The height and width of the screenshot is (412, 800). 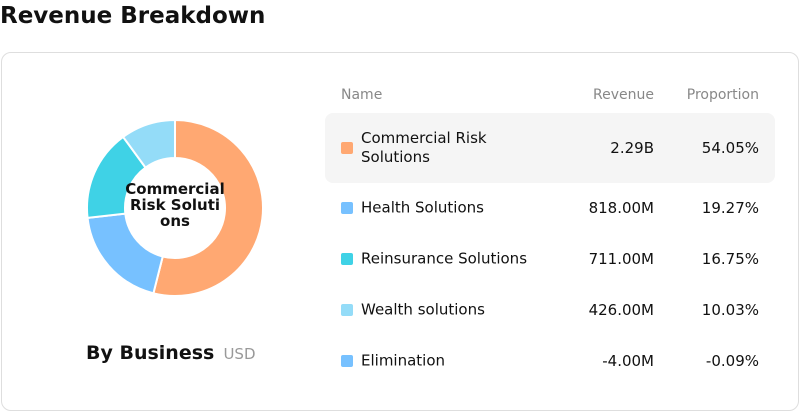 What do you see at coordinates (621, 259) in the screenshot?
I see `row-revenue: 711.00M` at bounding box center [621, 259].